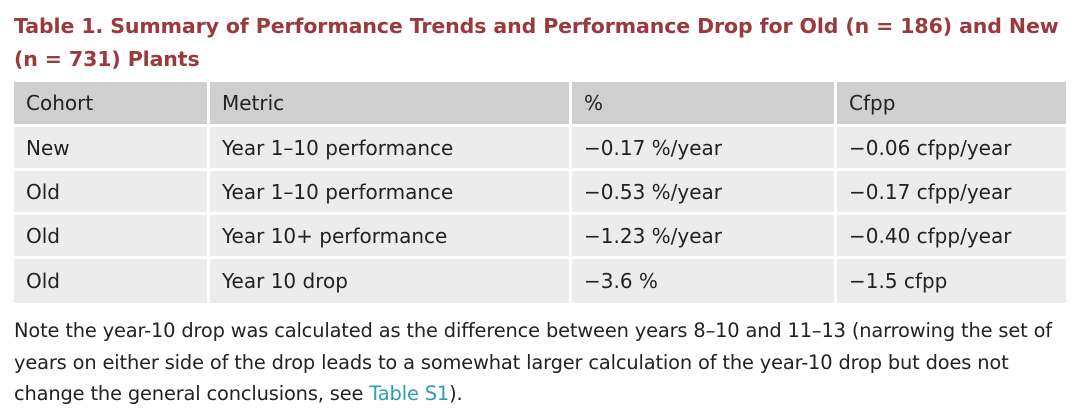 The width and height of the screenshot is (1080, 419). What do you see at coordinates (951, 193) in the screenshot?
I see `cell-cfpp: −0.17 cfpp/year` at bounding box center [951, 193].